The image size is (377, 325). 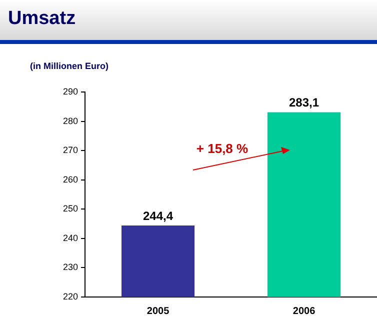 What do you see at coordinates (70, 296) in the screenshot?
I see `y-tick-label: 220` at bounding box center [70, 296].